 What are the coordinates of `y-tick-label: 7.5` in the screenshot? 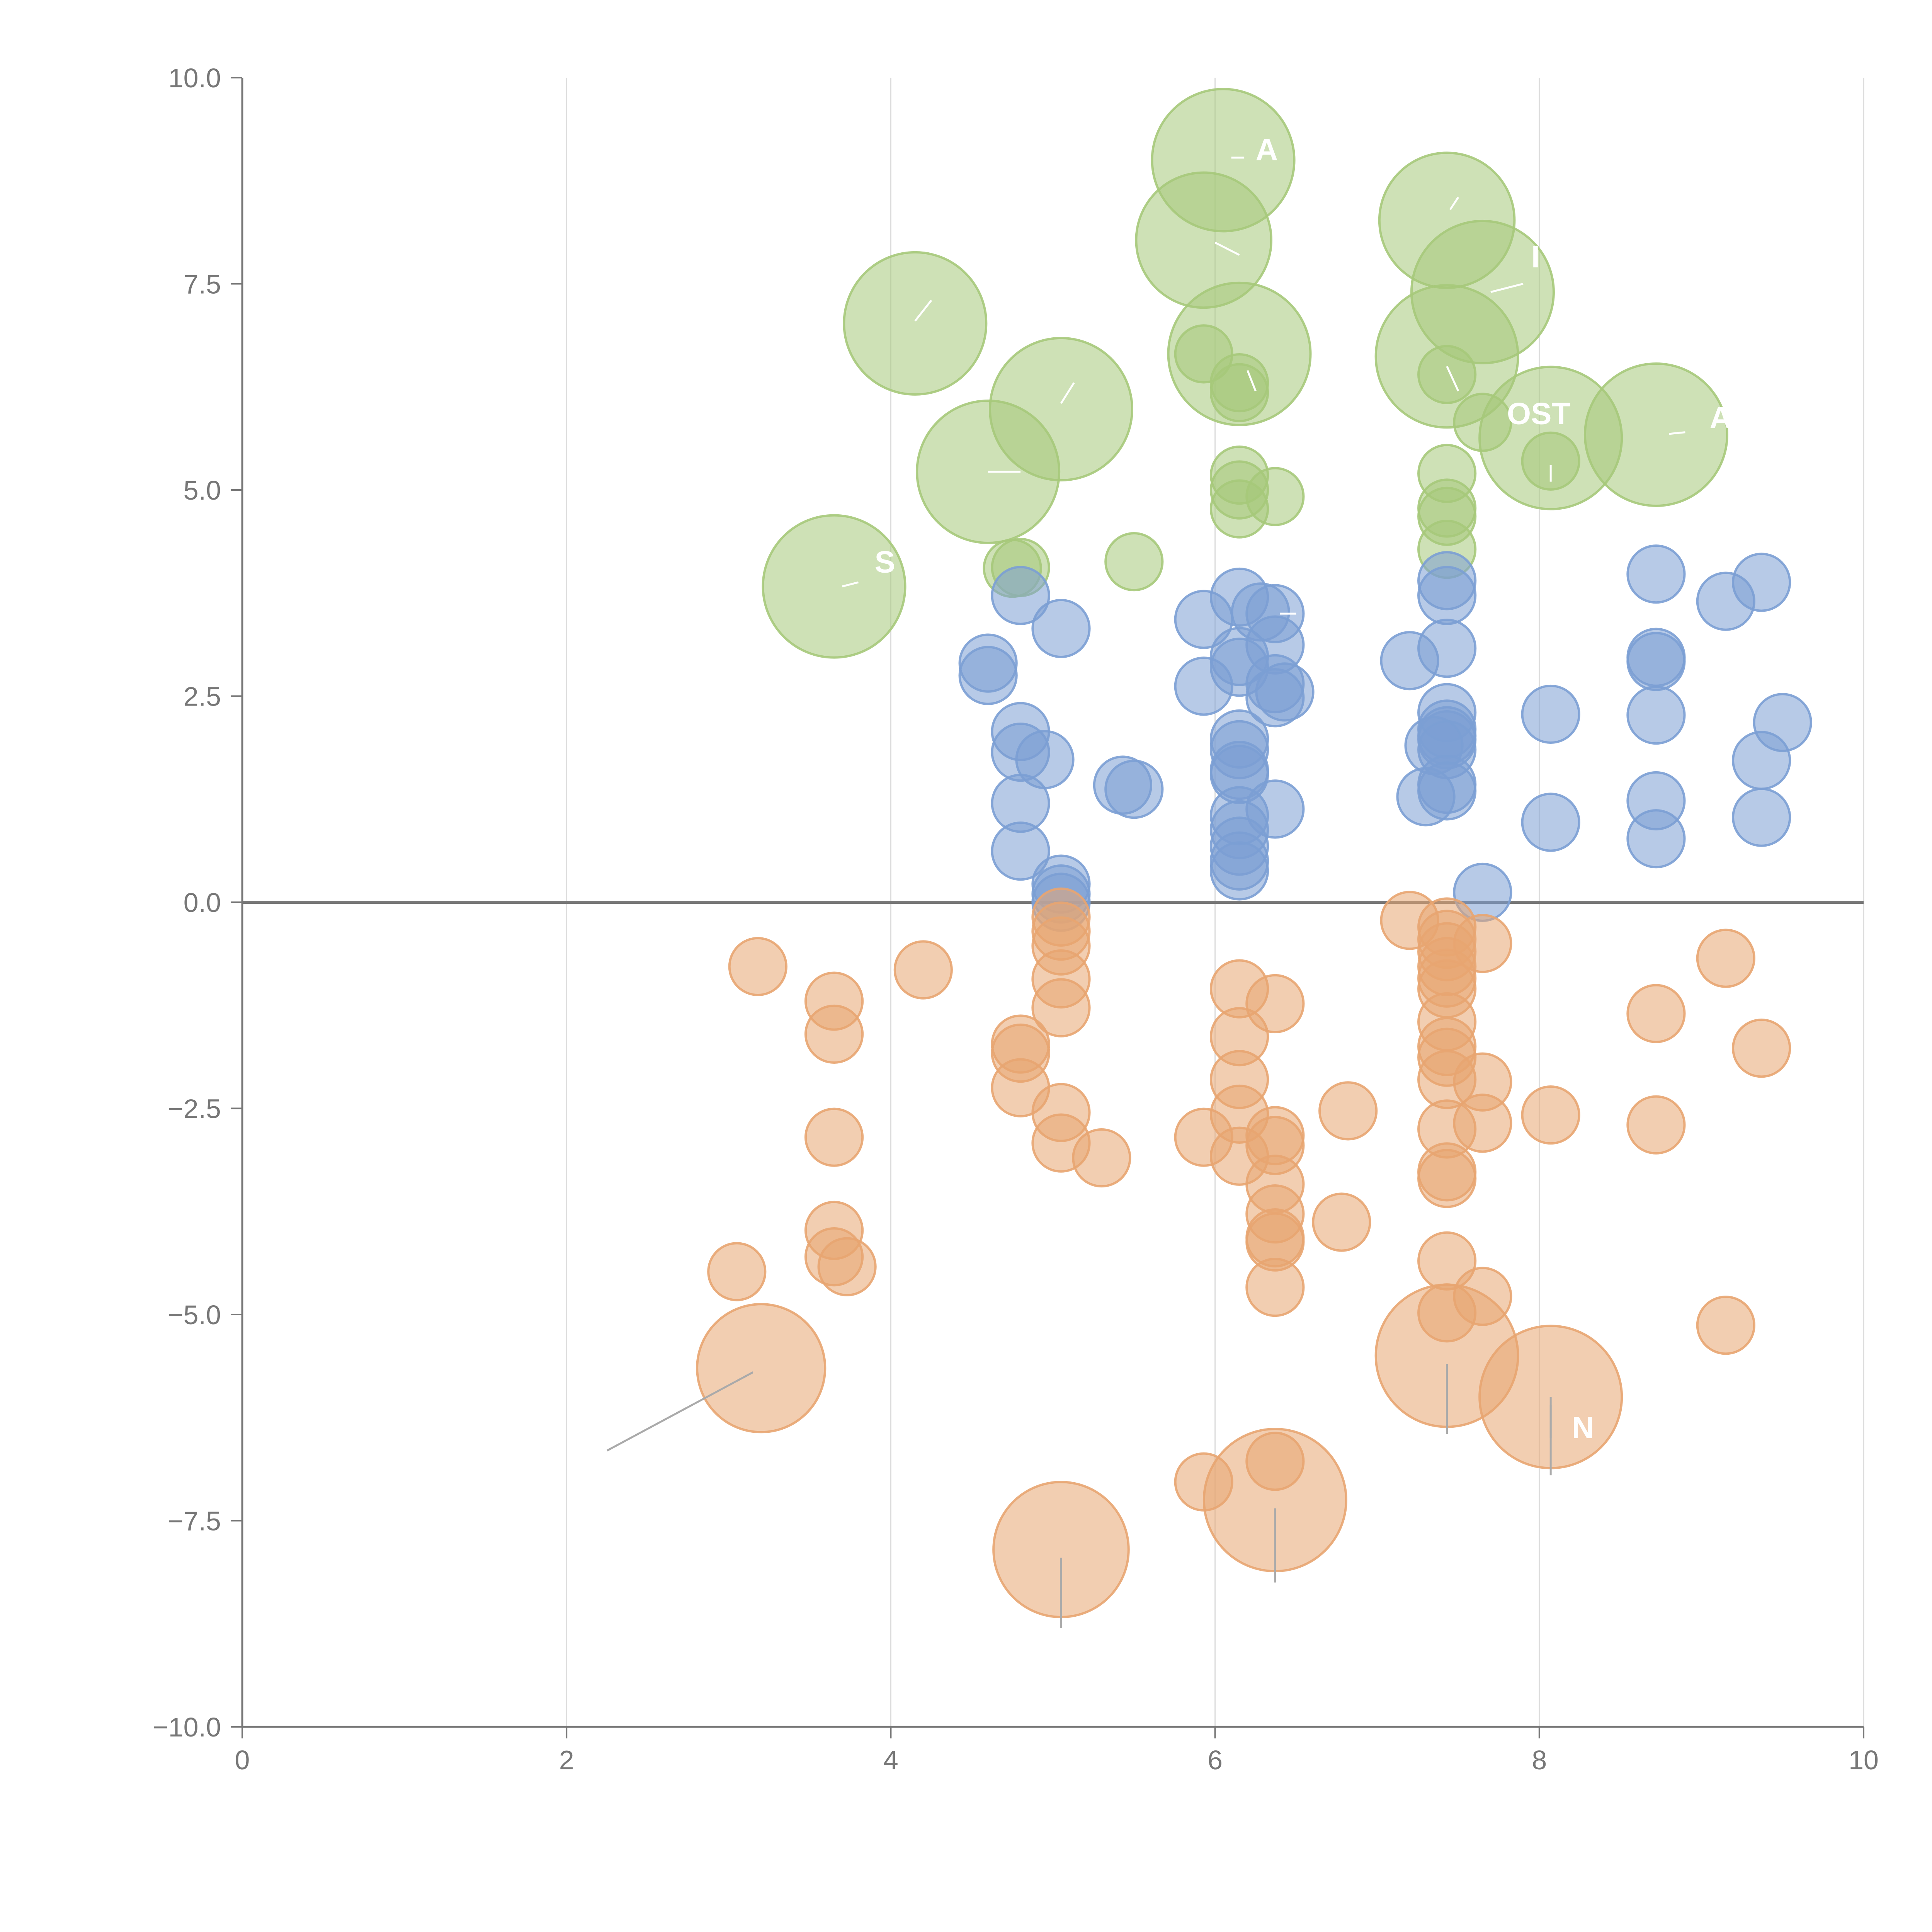 It's located at (202, 284).